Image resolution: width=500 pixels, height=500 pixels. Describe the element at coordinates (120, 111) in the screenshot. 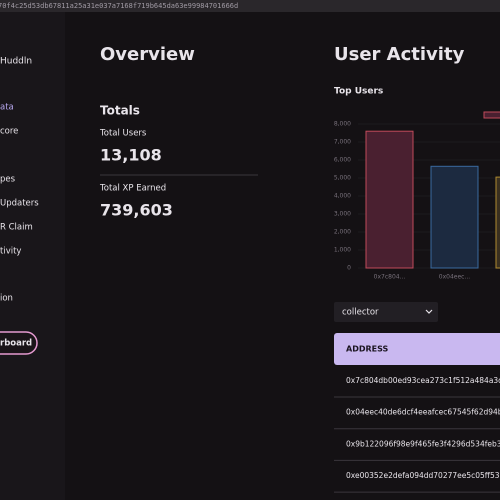

I see `section-title: Totals` at that location.